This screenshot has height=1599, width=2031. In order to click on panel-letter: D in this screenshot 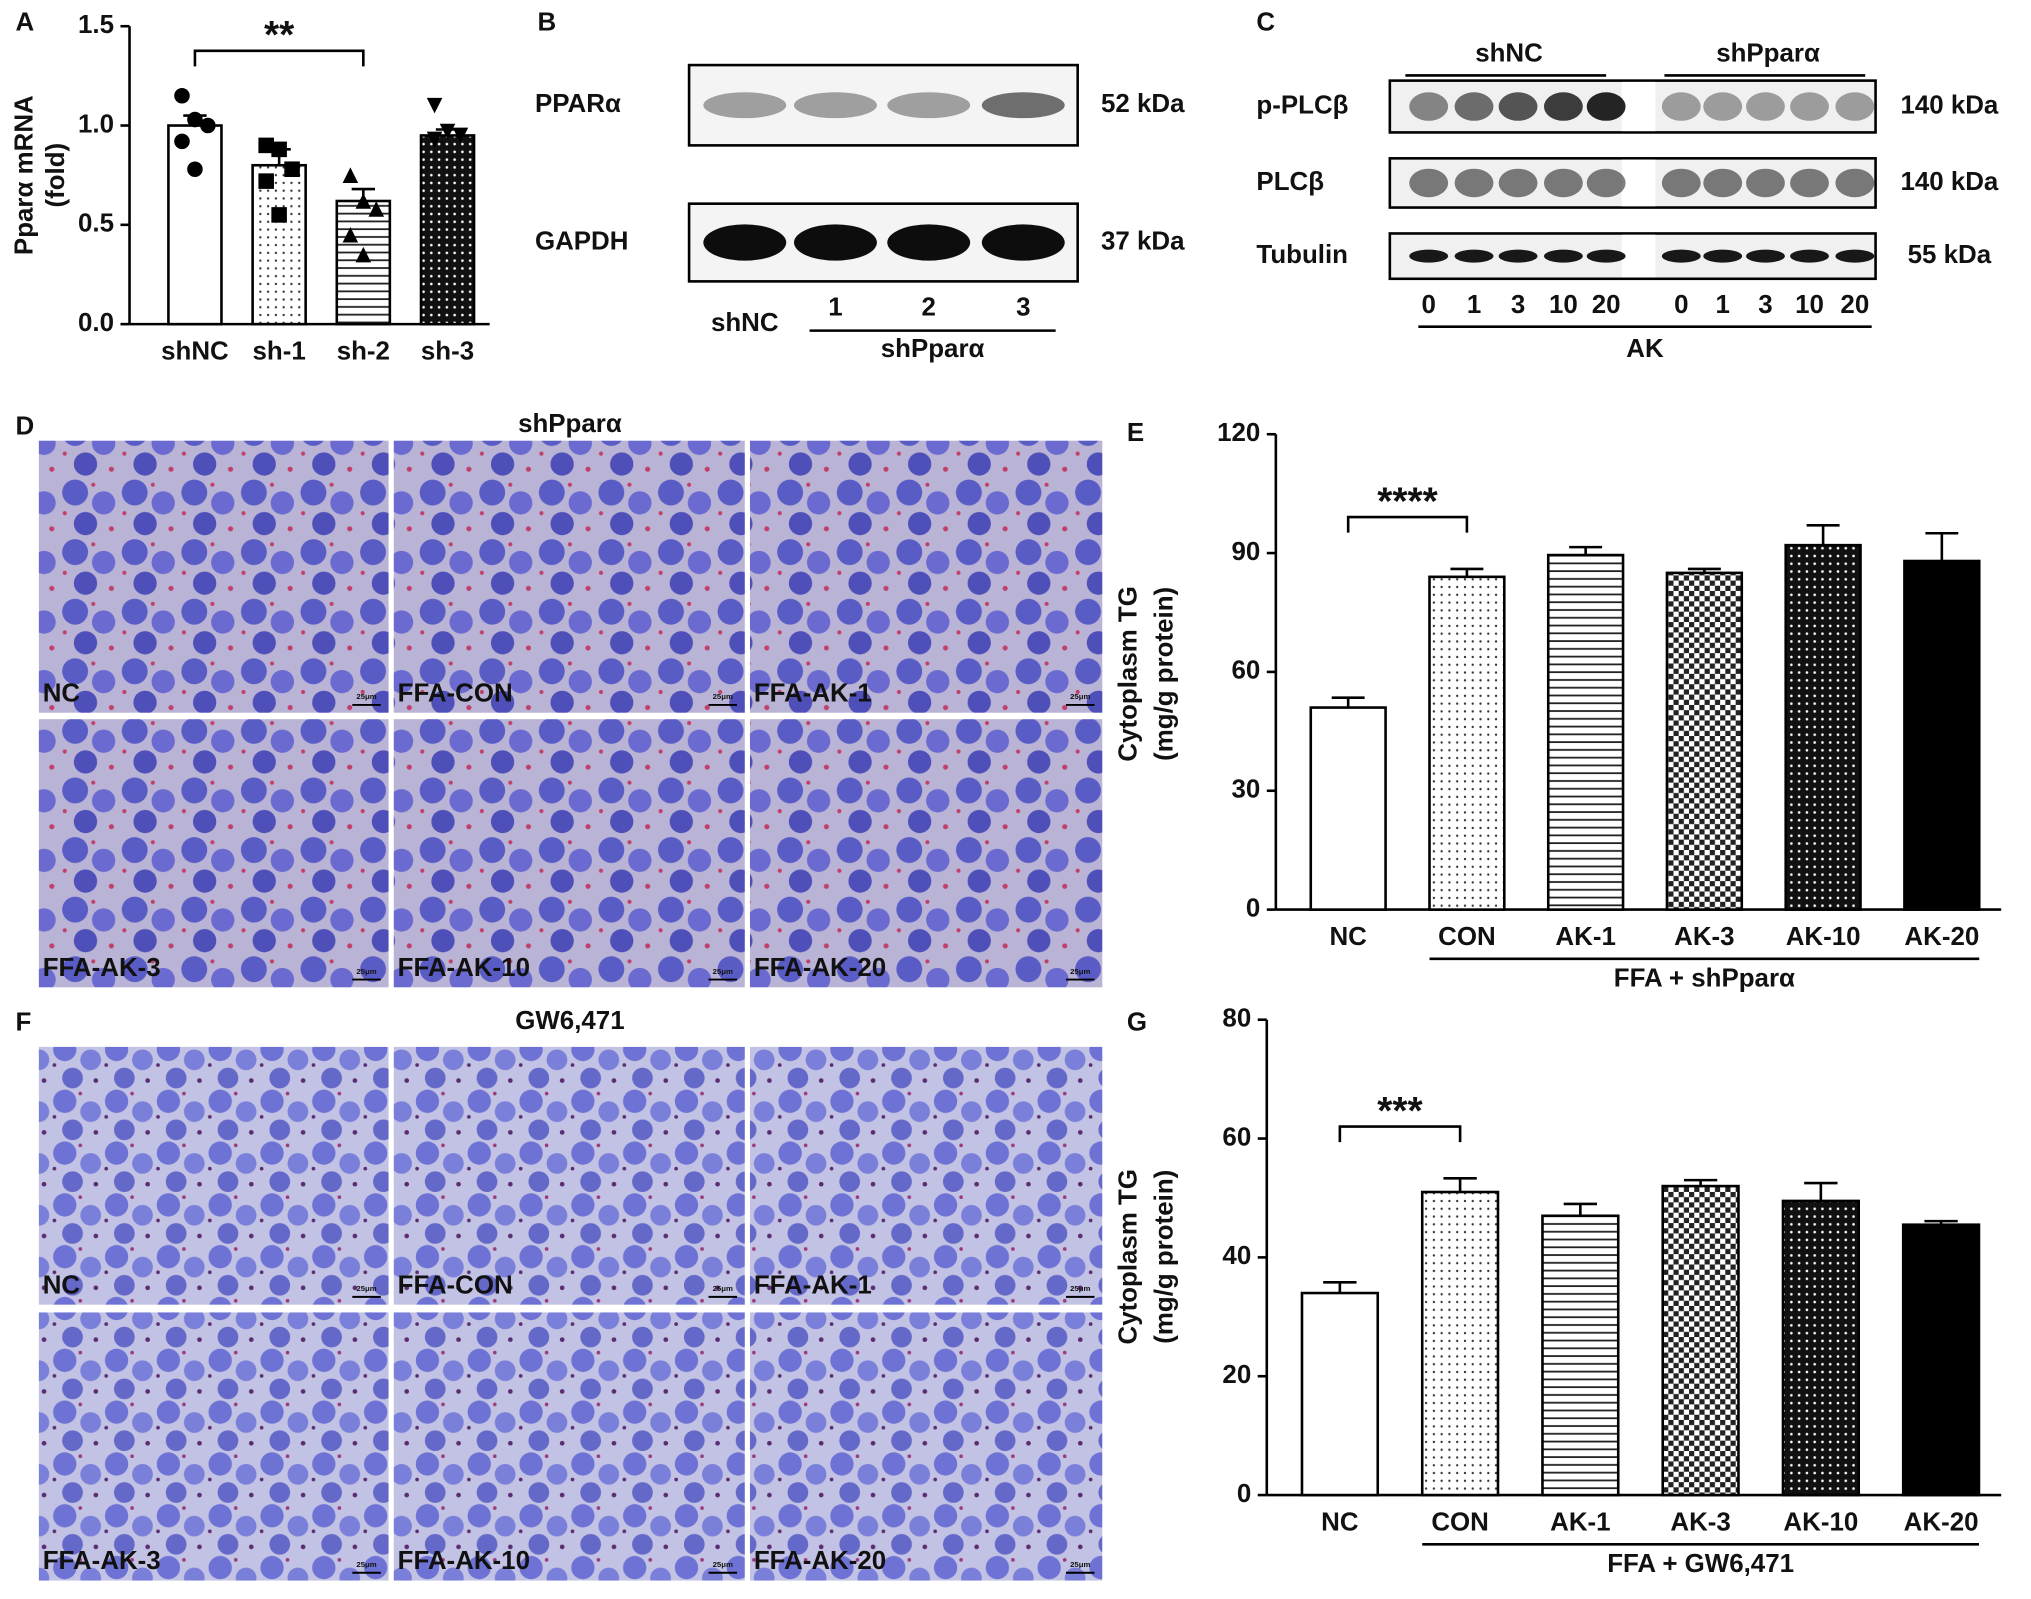, I will do `click(25, 427)`.